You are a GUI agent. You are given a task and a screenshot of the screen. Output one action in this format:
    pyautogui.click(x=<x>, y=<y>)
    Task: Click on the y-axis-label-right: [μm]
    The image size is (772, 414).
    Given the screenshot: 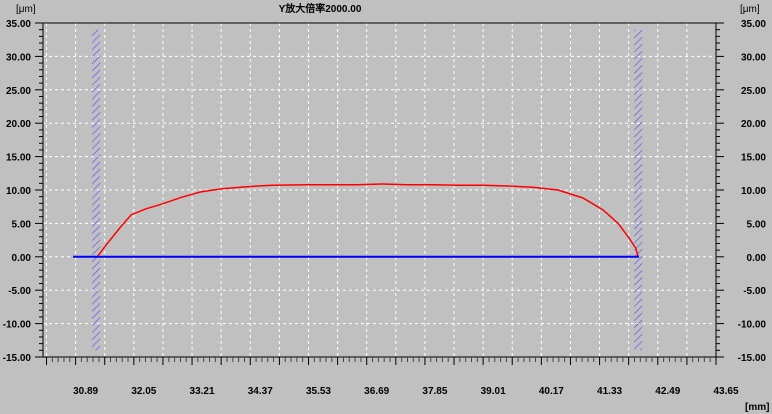 What is the action you would take?
    pyautogui.click(x=750, y=9)
    